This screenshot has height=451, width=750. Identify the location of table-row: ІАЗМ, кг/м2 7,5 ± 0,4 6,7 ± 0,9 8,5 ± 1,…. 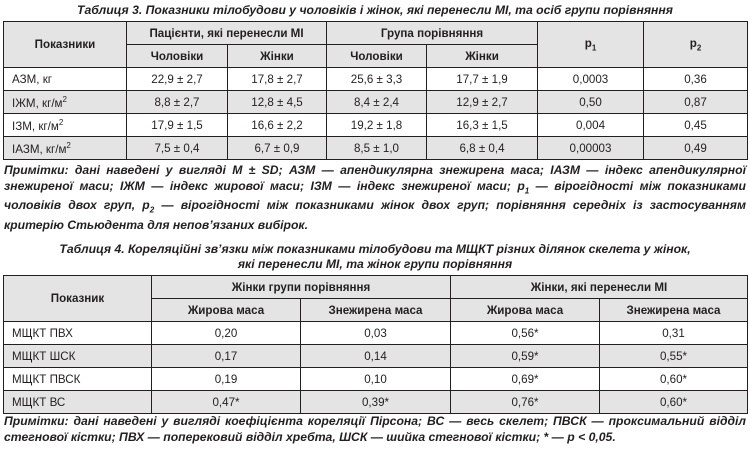
(376, 148).